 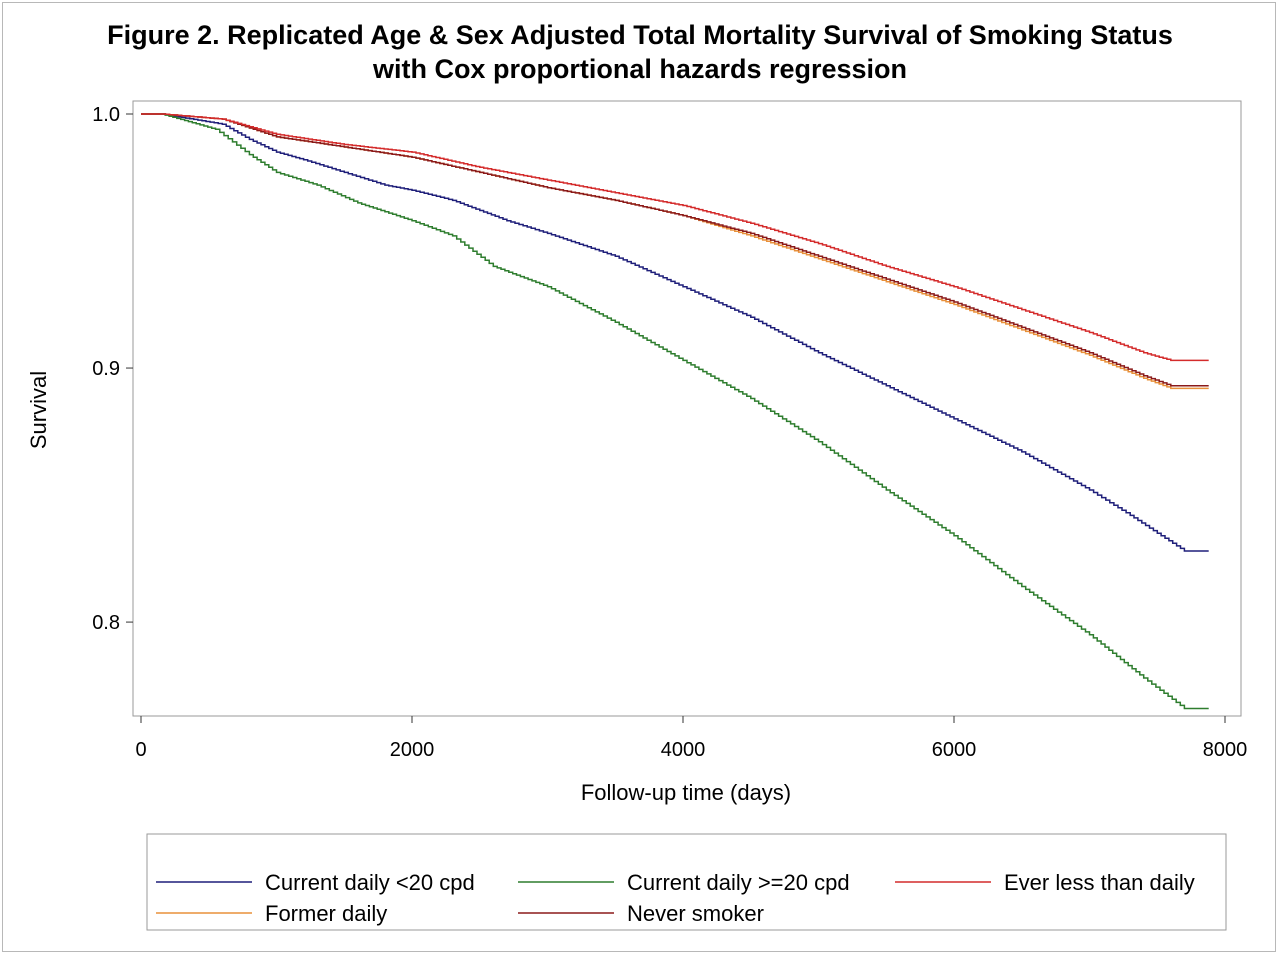 I want to click on x-tick-label: 2000, so click(x=412, y=750).